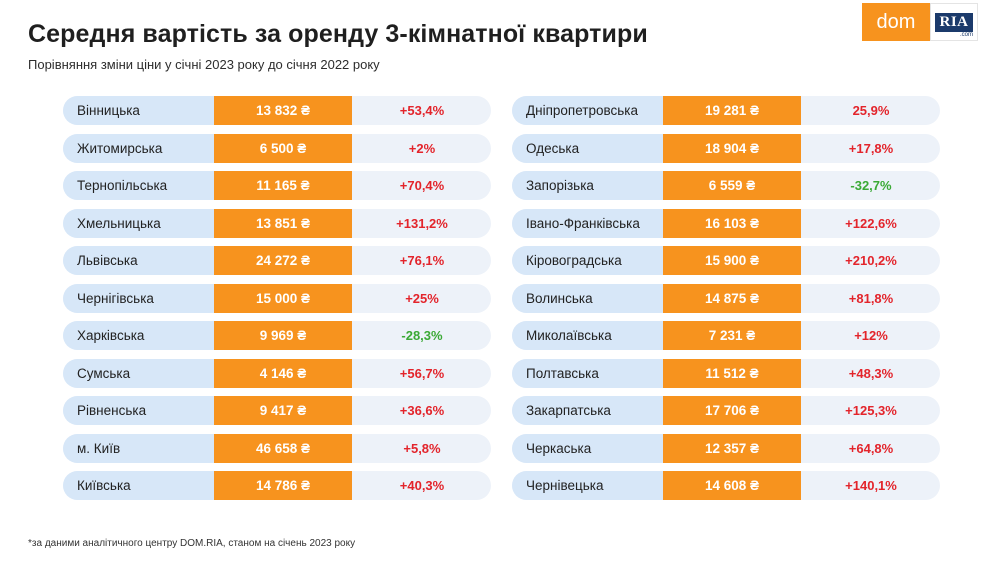 This screenshot has width=981, height=570. Describe the element at coordinates (871, 485) in the screenshot. I see `change-cell: +140,1%` at that location.